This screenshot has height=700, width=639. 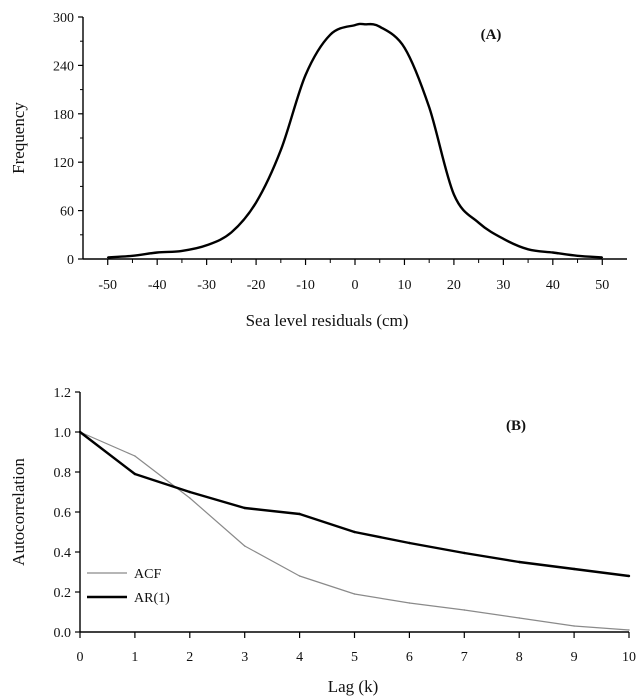 I want to click on x-tick-label: 3, so click(x=244, y=657).